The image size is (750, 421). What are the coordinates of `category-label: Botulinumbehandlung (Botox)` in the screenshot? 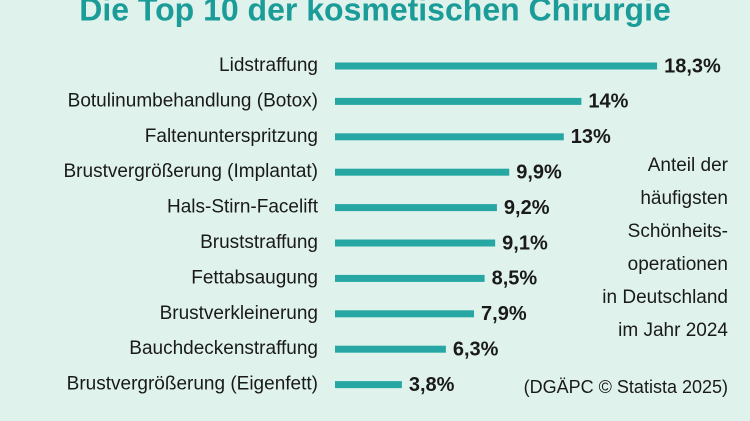 It's located at (193, 100).